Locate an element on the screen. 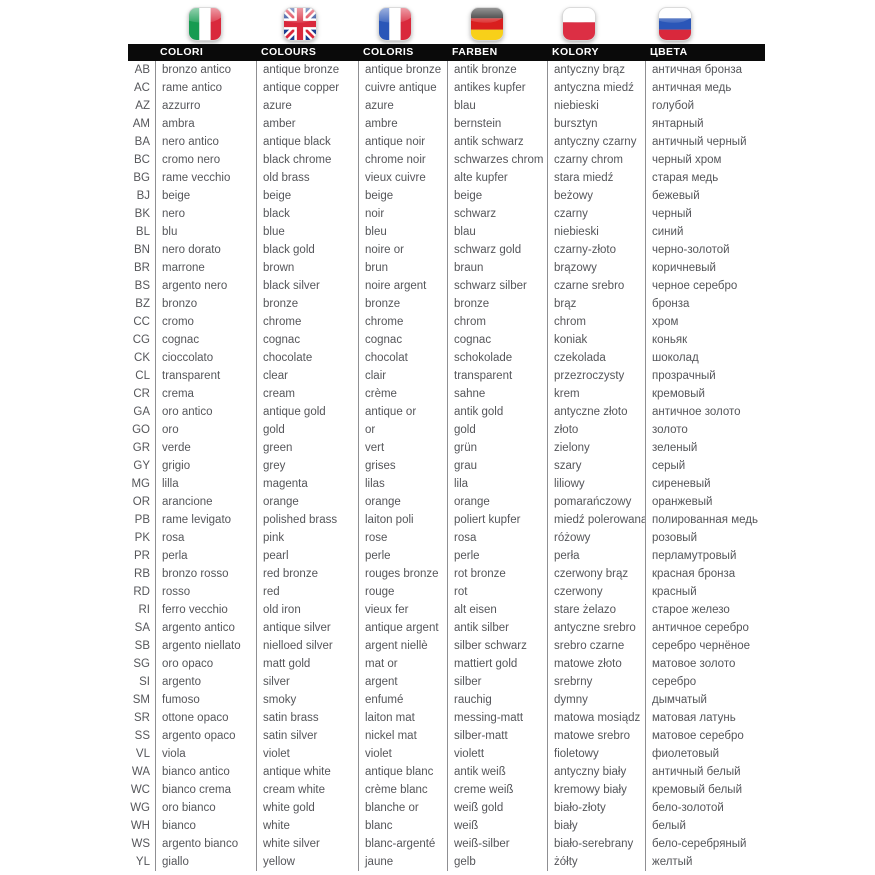 The image size is (875, 875). russian-name-cell: сиреневый is located at coordinates (705, 484).